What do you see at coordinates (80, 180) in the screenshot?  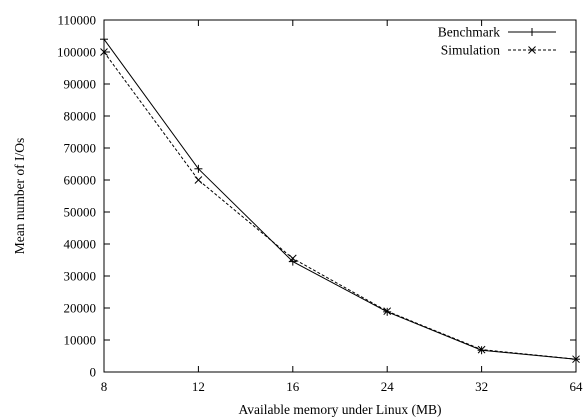 I see `y-tick-label: 60000` at bounding box center [80, 180].